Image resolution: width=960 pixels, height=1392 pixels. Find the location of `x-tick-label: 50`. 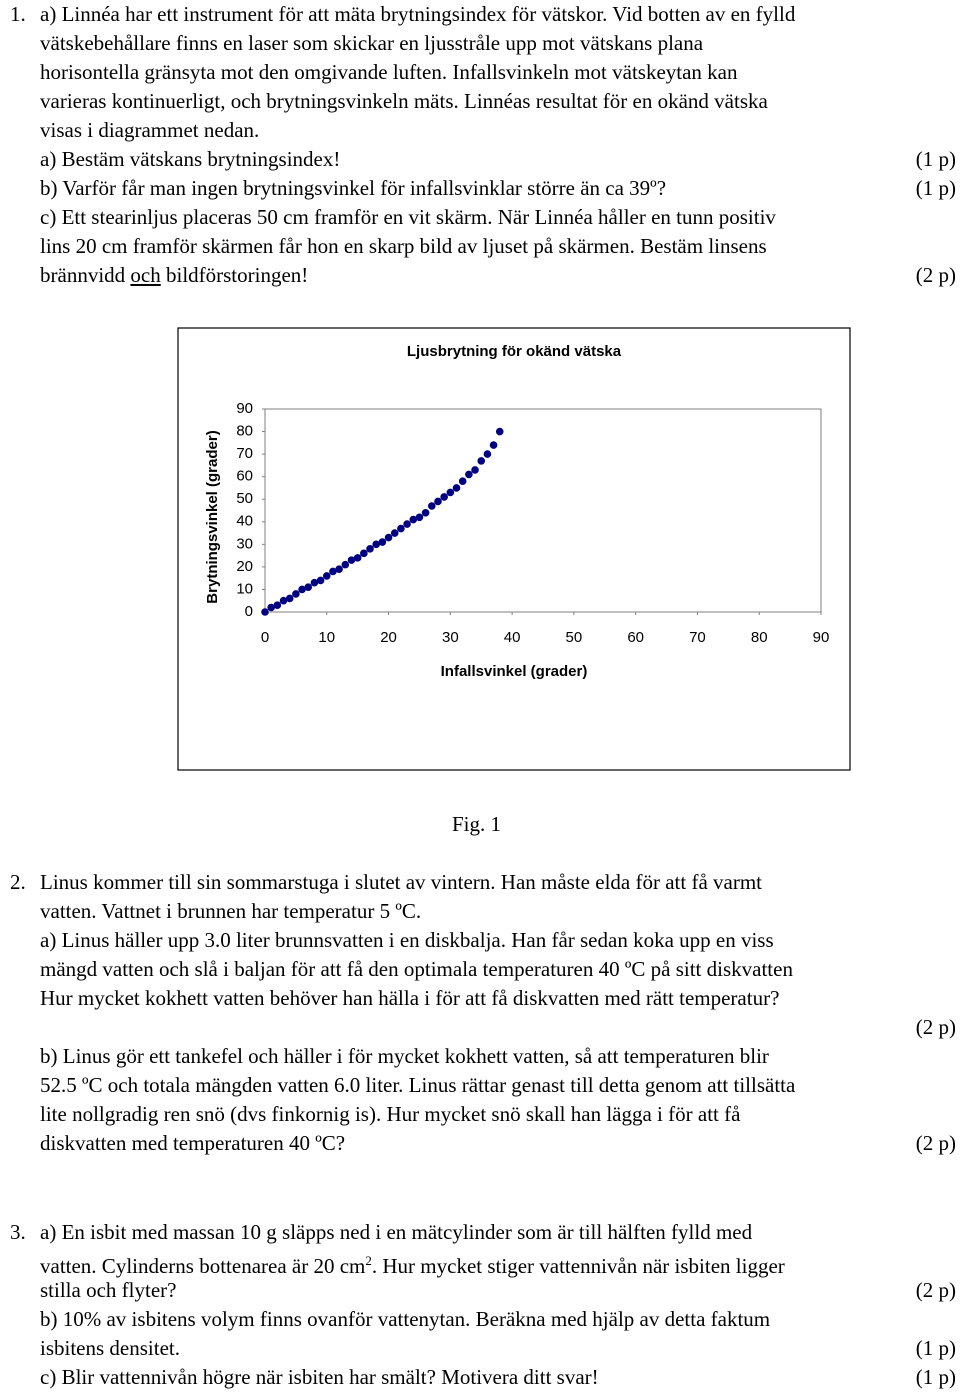

x-tick-label: 50 is located at coordinates (574, 637).